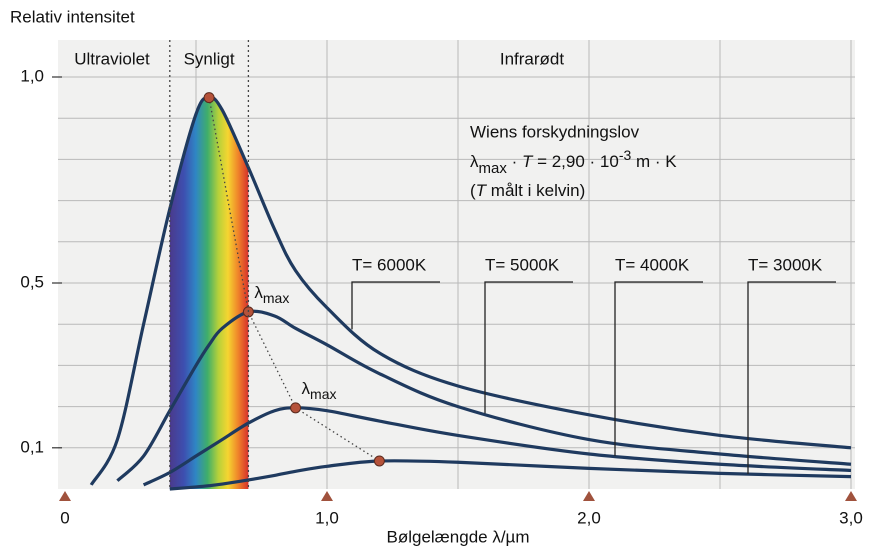 This screenshot has height=555, width=871. Describe the element at coordinates (532, 58) in the screenshot. I see `region-label: Infrarødt` at that location.